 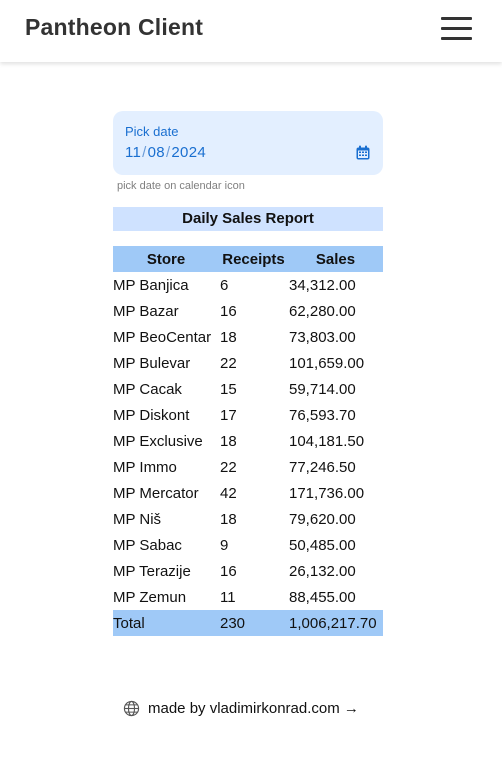 I want to click on sales-cell: 104,181.50, so click(x=335, y=441).